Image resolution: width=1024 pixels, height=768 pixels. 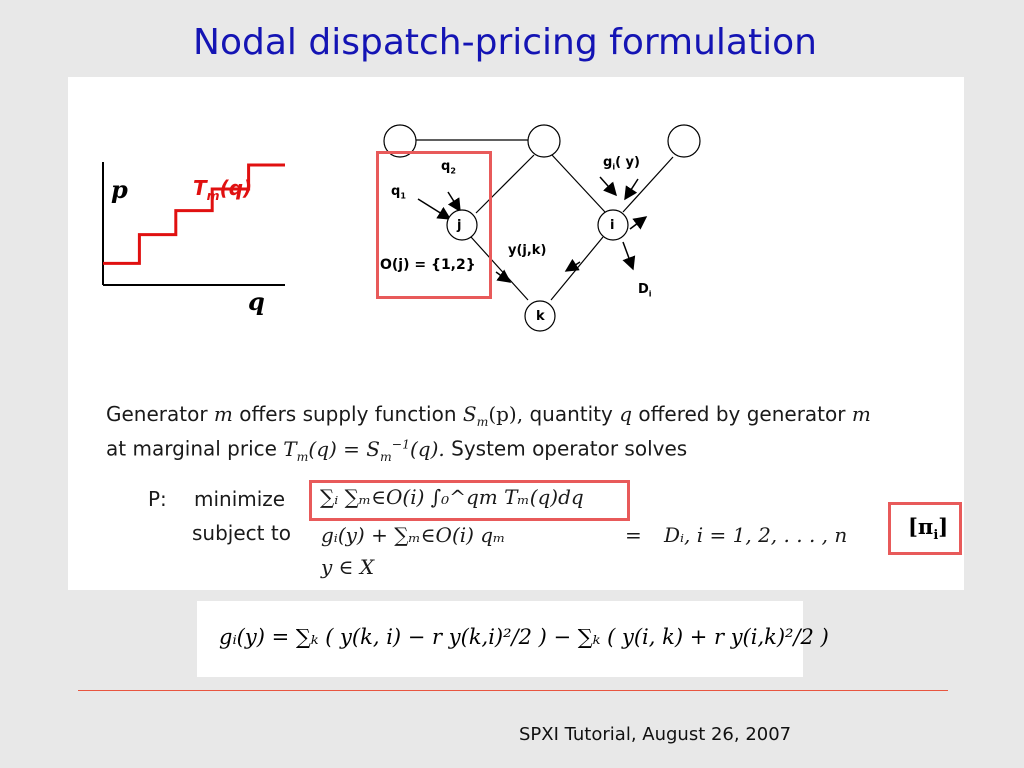 I want to click on multiplier-highlight-box, so click(x=925, y=528).